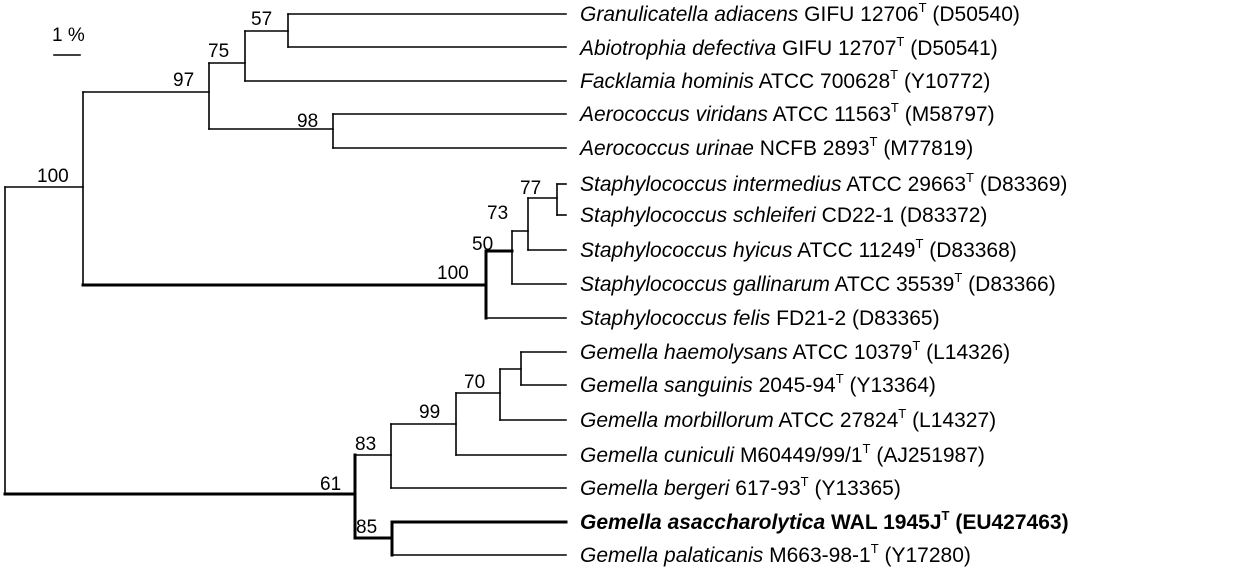 This screenshot has height=573, width=1241. I want to click on bootstrap-value: 70, so click(474, 382).